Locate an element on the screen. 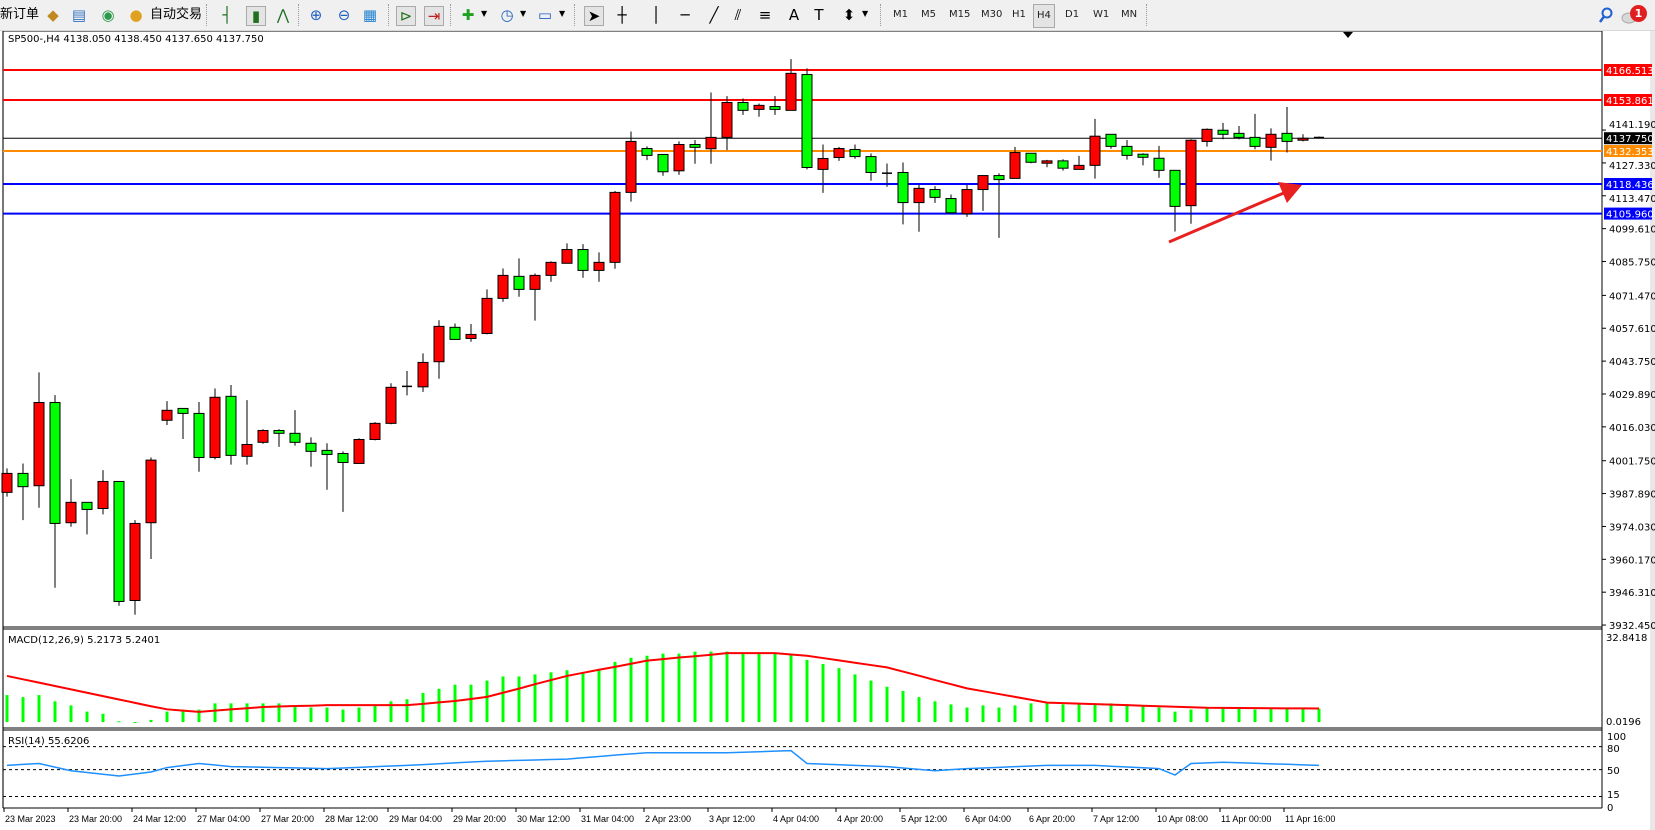  zoom-out-icon: ⊖ is located at coordinates (344, 15).